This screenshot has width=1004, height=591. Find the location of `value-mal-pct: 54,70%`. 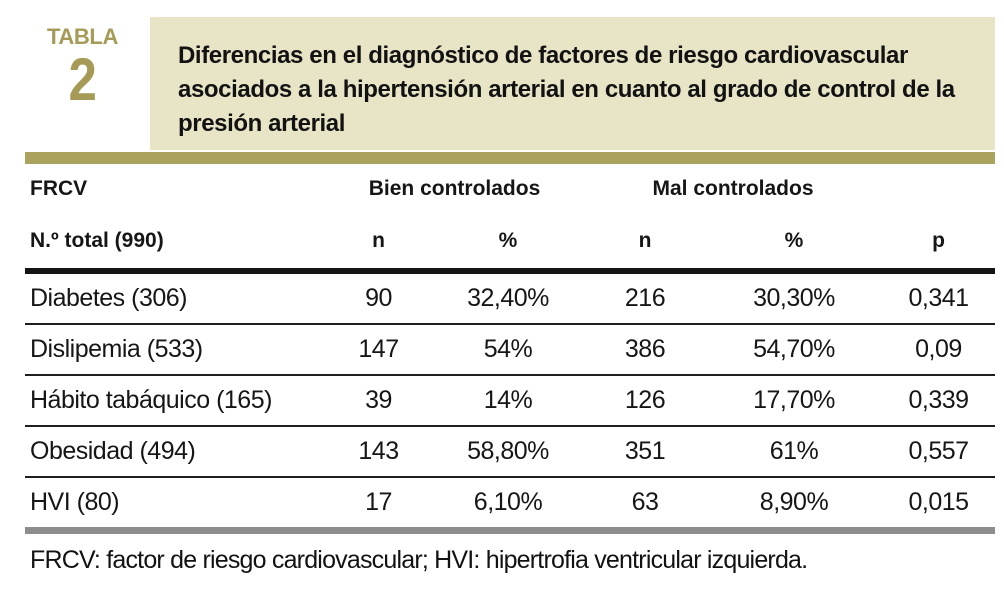

value-mal-pct: 54,70% is located at coordinates (794, 350).